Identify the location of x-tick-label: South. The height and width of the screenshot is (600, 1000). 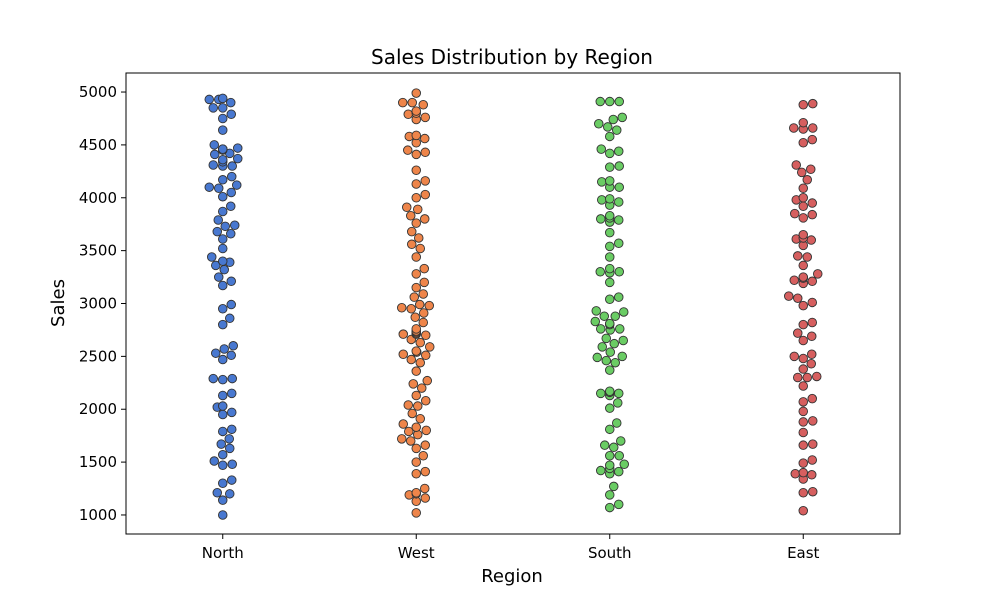
(610, 553).